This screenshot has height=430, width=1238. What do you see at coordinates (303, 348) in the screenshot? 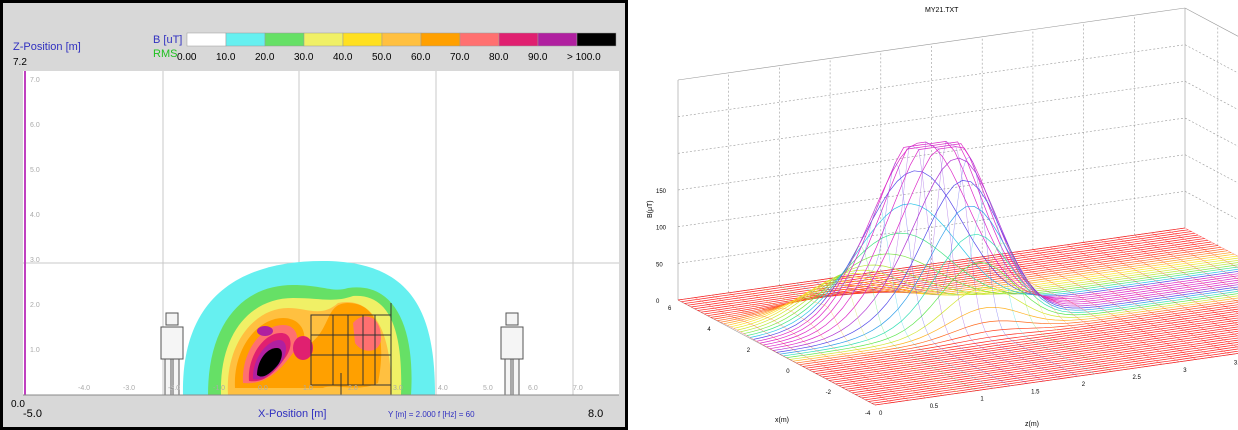
I see `contour-small-hotspot` at bounding box center [303, 348].